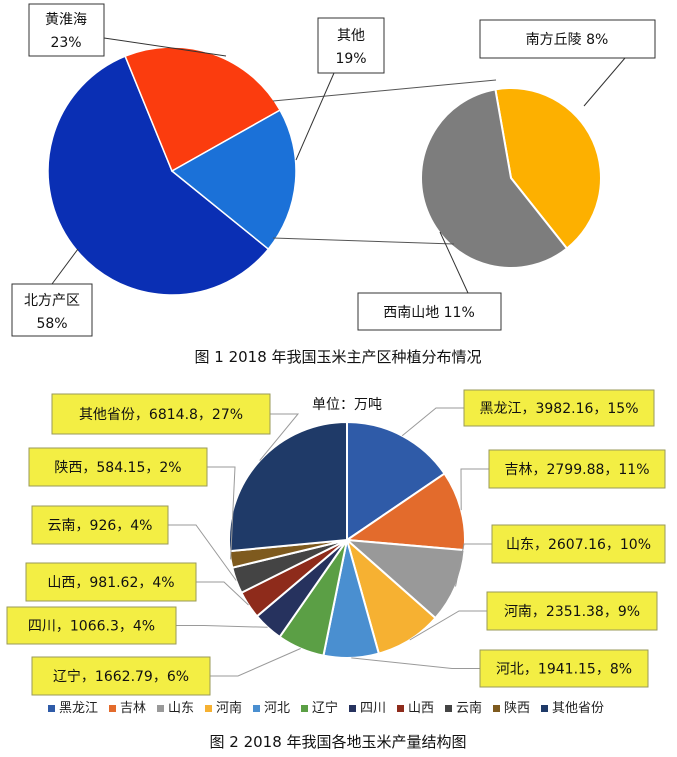 Image resolution: width=677 pixels, height=757 pixels. I want to click on pie2-label-11: 其他省份，6814.8，27%, so click(161, 415).